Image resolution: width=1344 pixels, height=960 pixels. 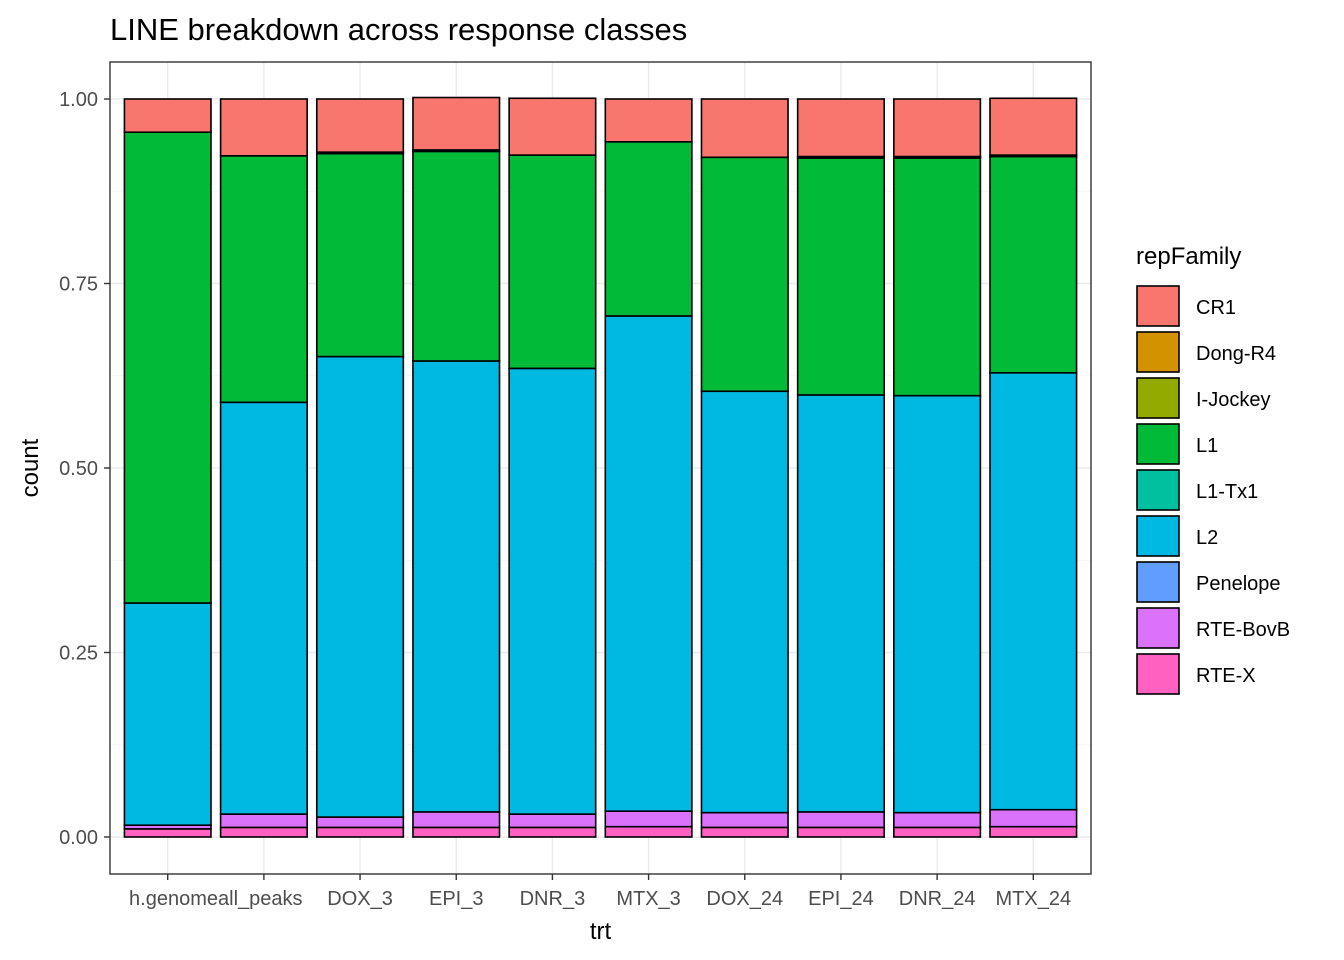 I want to click on legend-label: CR1, so click(x=1216, y=308).